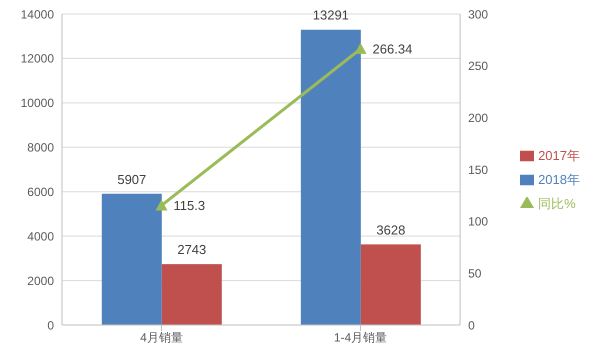 Image resolution: width=600 pixels, height=359 pixels. Describe the element at coordinates (40, 281) in the screenshot. I see `y-tick-label: 2000` at that location.